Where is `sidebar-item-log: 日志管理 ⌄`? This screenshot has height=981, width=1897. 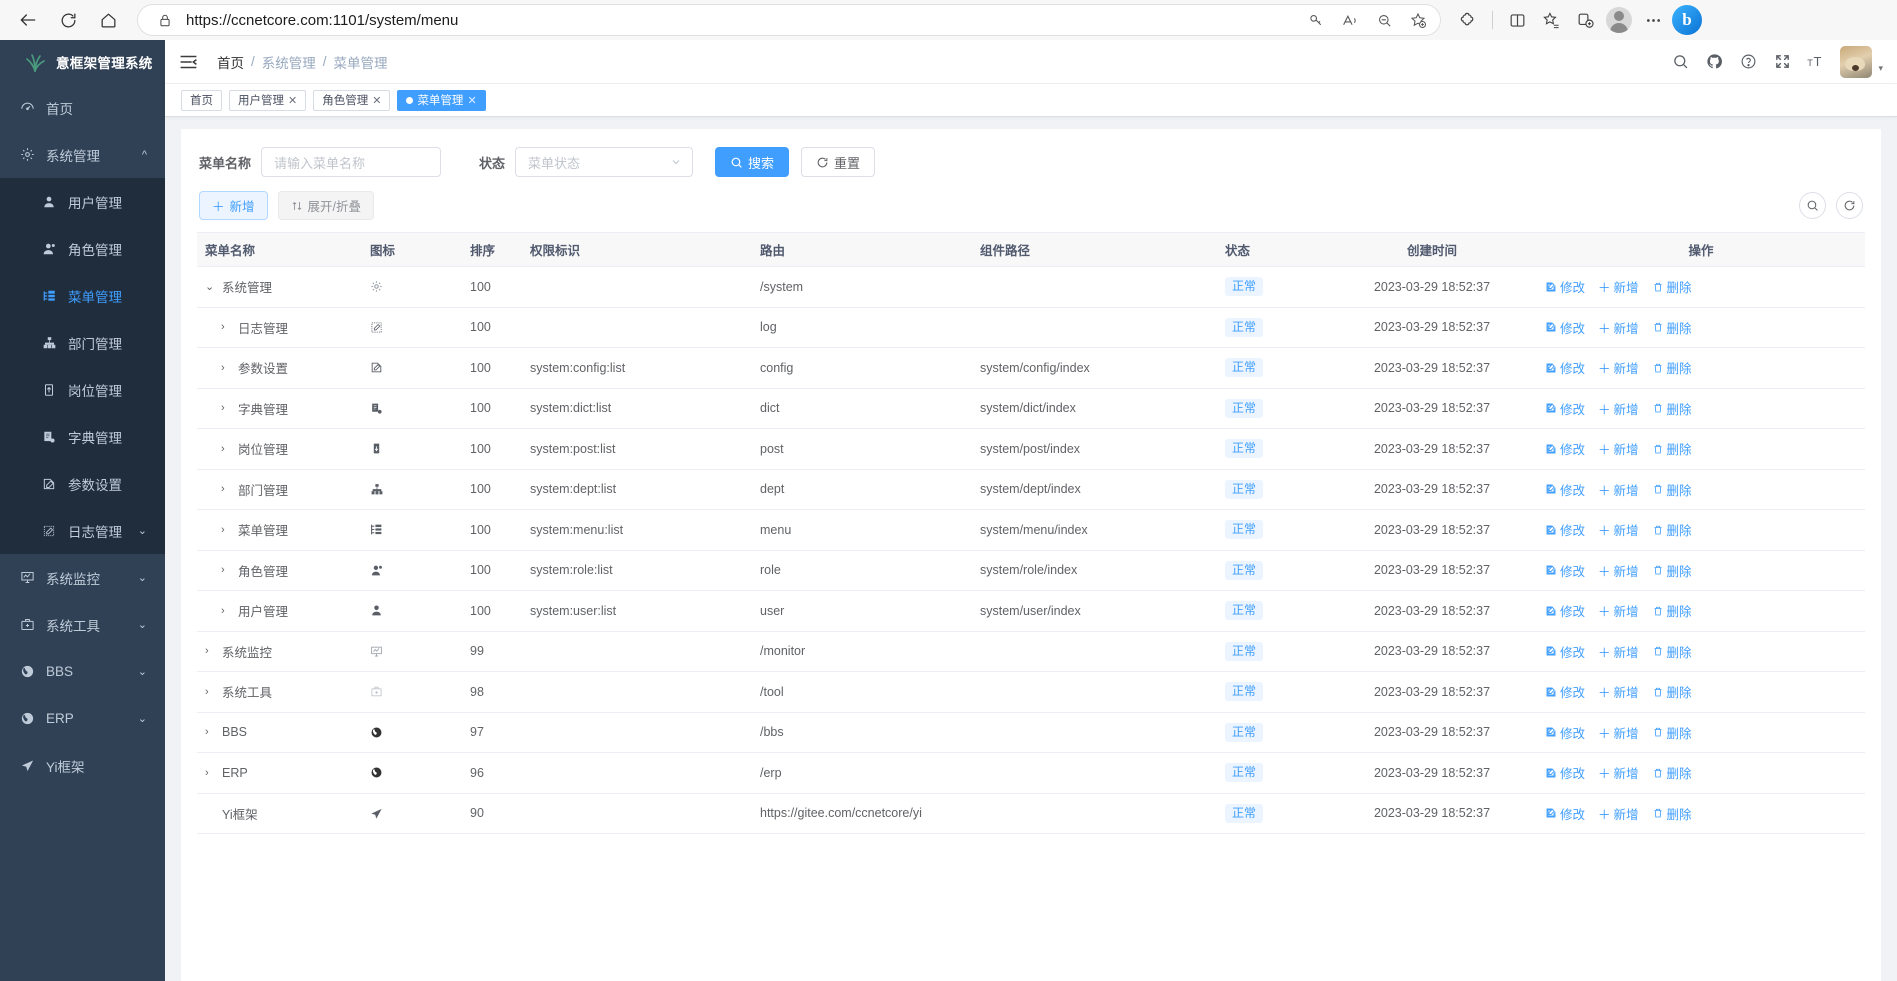
sidebar-item-log: 日志管理 ⌄ is located at coordinates (82, 530).